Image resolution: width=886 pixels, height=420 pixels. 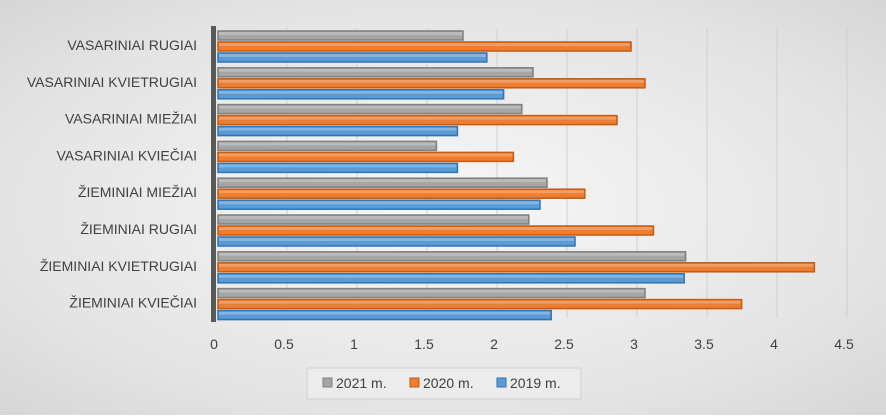 What do you see at coordinates (448, 383) in the screenshot?
I see `legend-label: 2020 m.` at bounding box center [448, 383].